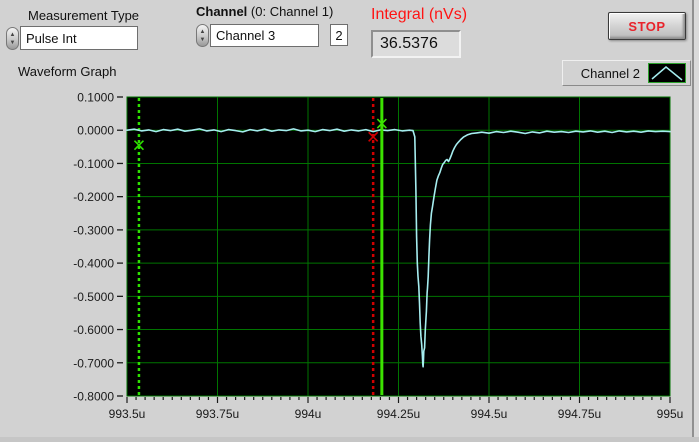  What do you see at coordinates (693, 221) in the screenshot?
I see `window-right-edge` at bounding box center [693, 221].